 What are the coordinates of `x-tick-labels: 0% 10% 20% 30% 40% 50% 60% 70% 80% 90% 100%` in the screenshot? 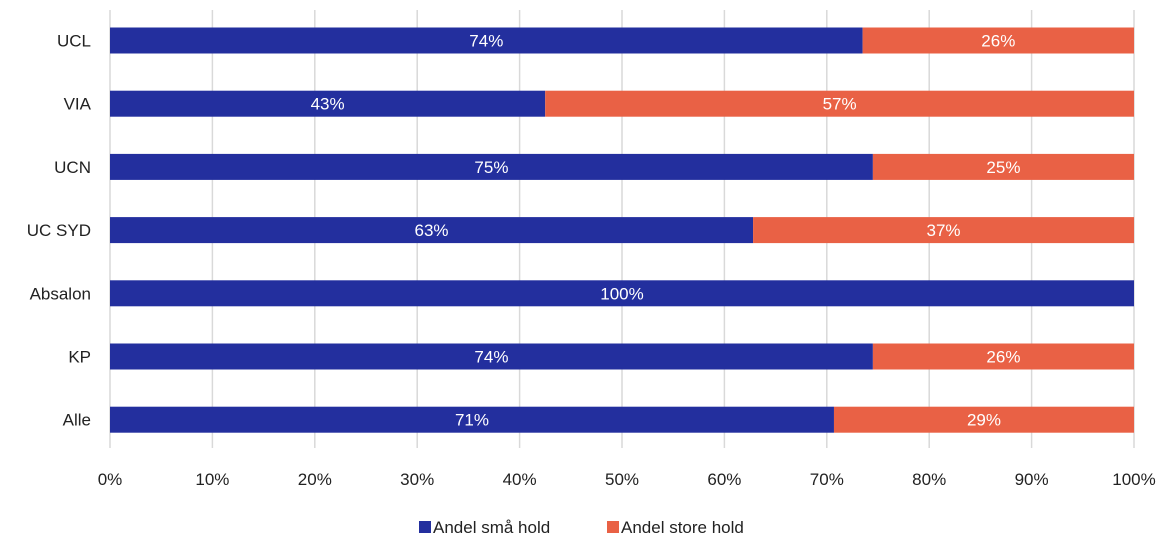 It's located at (627, 479).